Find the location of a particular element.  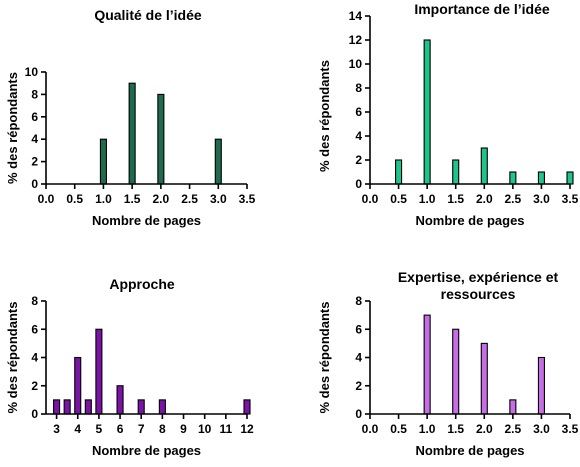

chart-title: Approche is located at coordinates (142, 284).